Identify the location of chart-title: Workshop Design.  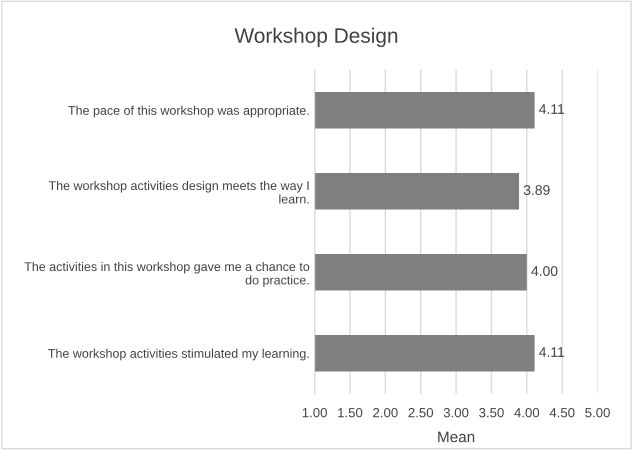
(316, 38).